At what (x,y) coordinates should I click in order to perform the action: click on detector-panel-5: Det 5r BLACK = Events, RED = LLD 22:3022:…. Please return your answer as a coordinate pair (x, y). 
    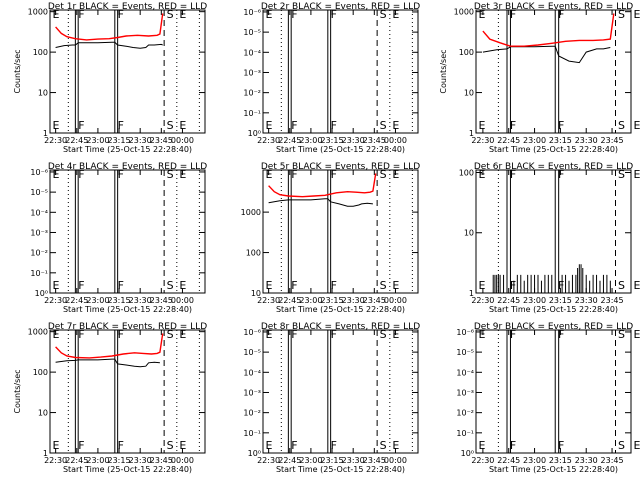
    Looking at the image, I should click on (331, 238).